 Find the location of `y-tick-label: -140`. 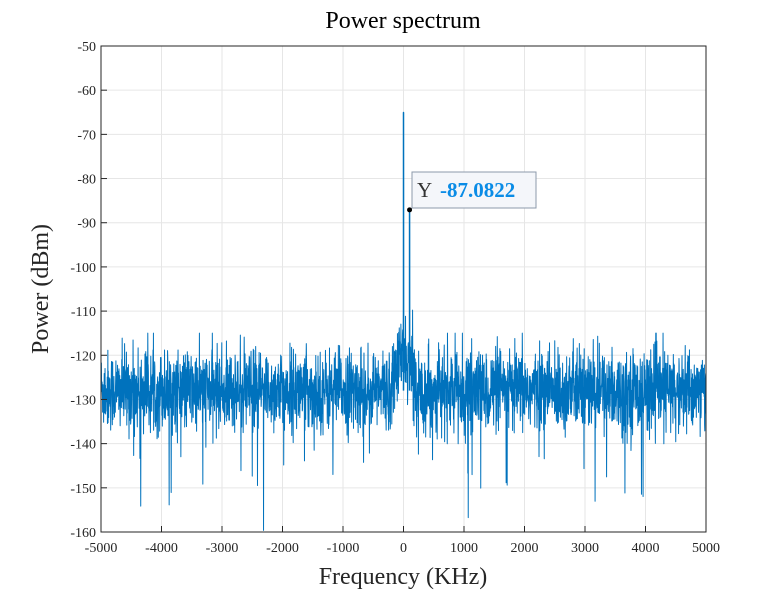

y-tick-label: -140 is located at coordinates (83, 445).